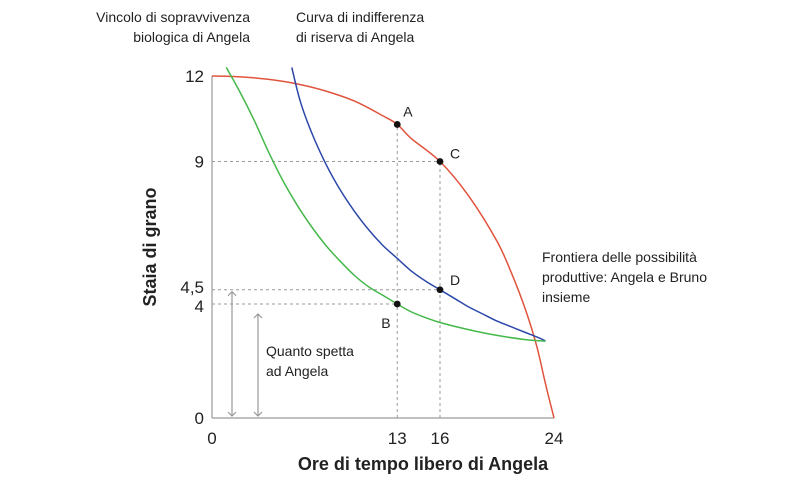 This screenshot has height=486, width=810. Describe the element at coordinates (385, 323) in the screenshot. I see `point-label-b: B` at that location.